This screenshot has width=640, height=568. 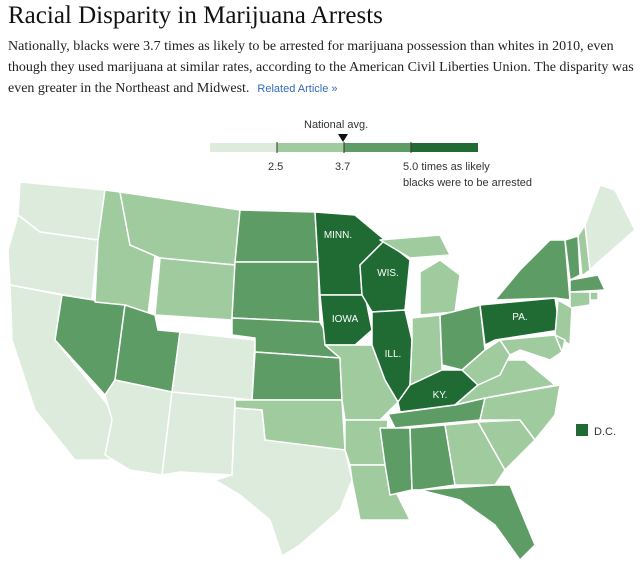 What do you see at coordinates (519, 317) in the screenshot?
I see `state-label-pa: PA.` at bounding box center [519, 317].